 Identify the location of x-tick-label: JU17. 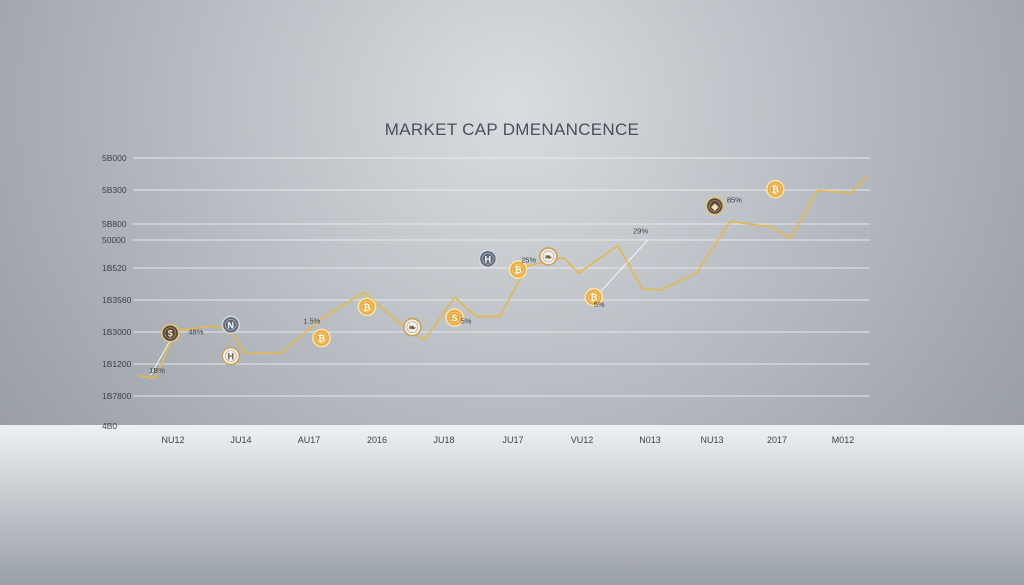
(512, 440).